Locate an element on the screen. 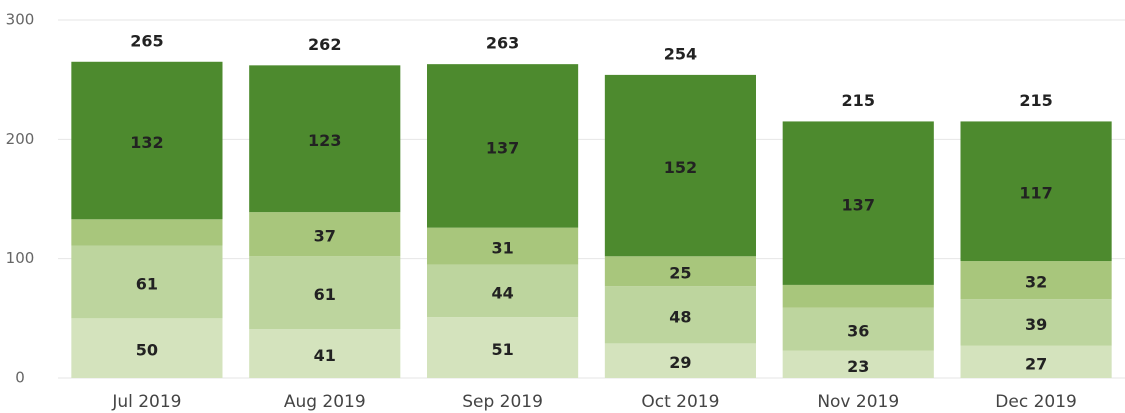 The image size is (1125, 413). x-tick-label: Jul 2019 is located at coordinates (146, 402).